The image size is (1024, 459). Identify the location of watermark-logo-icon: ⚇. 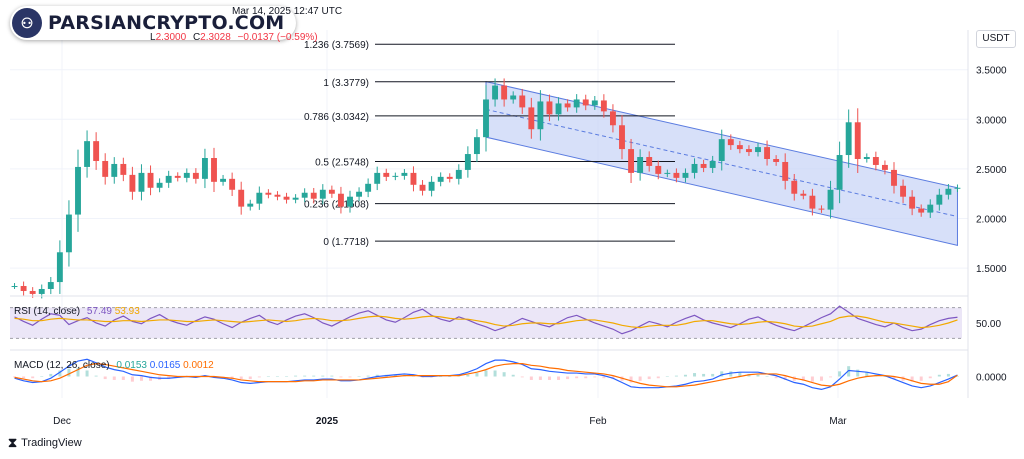
(27, 23).